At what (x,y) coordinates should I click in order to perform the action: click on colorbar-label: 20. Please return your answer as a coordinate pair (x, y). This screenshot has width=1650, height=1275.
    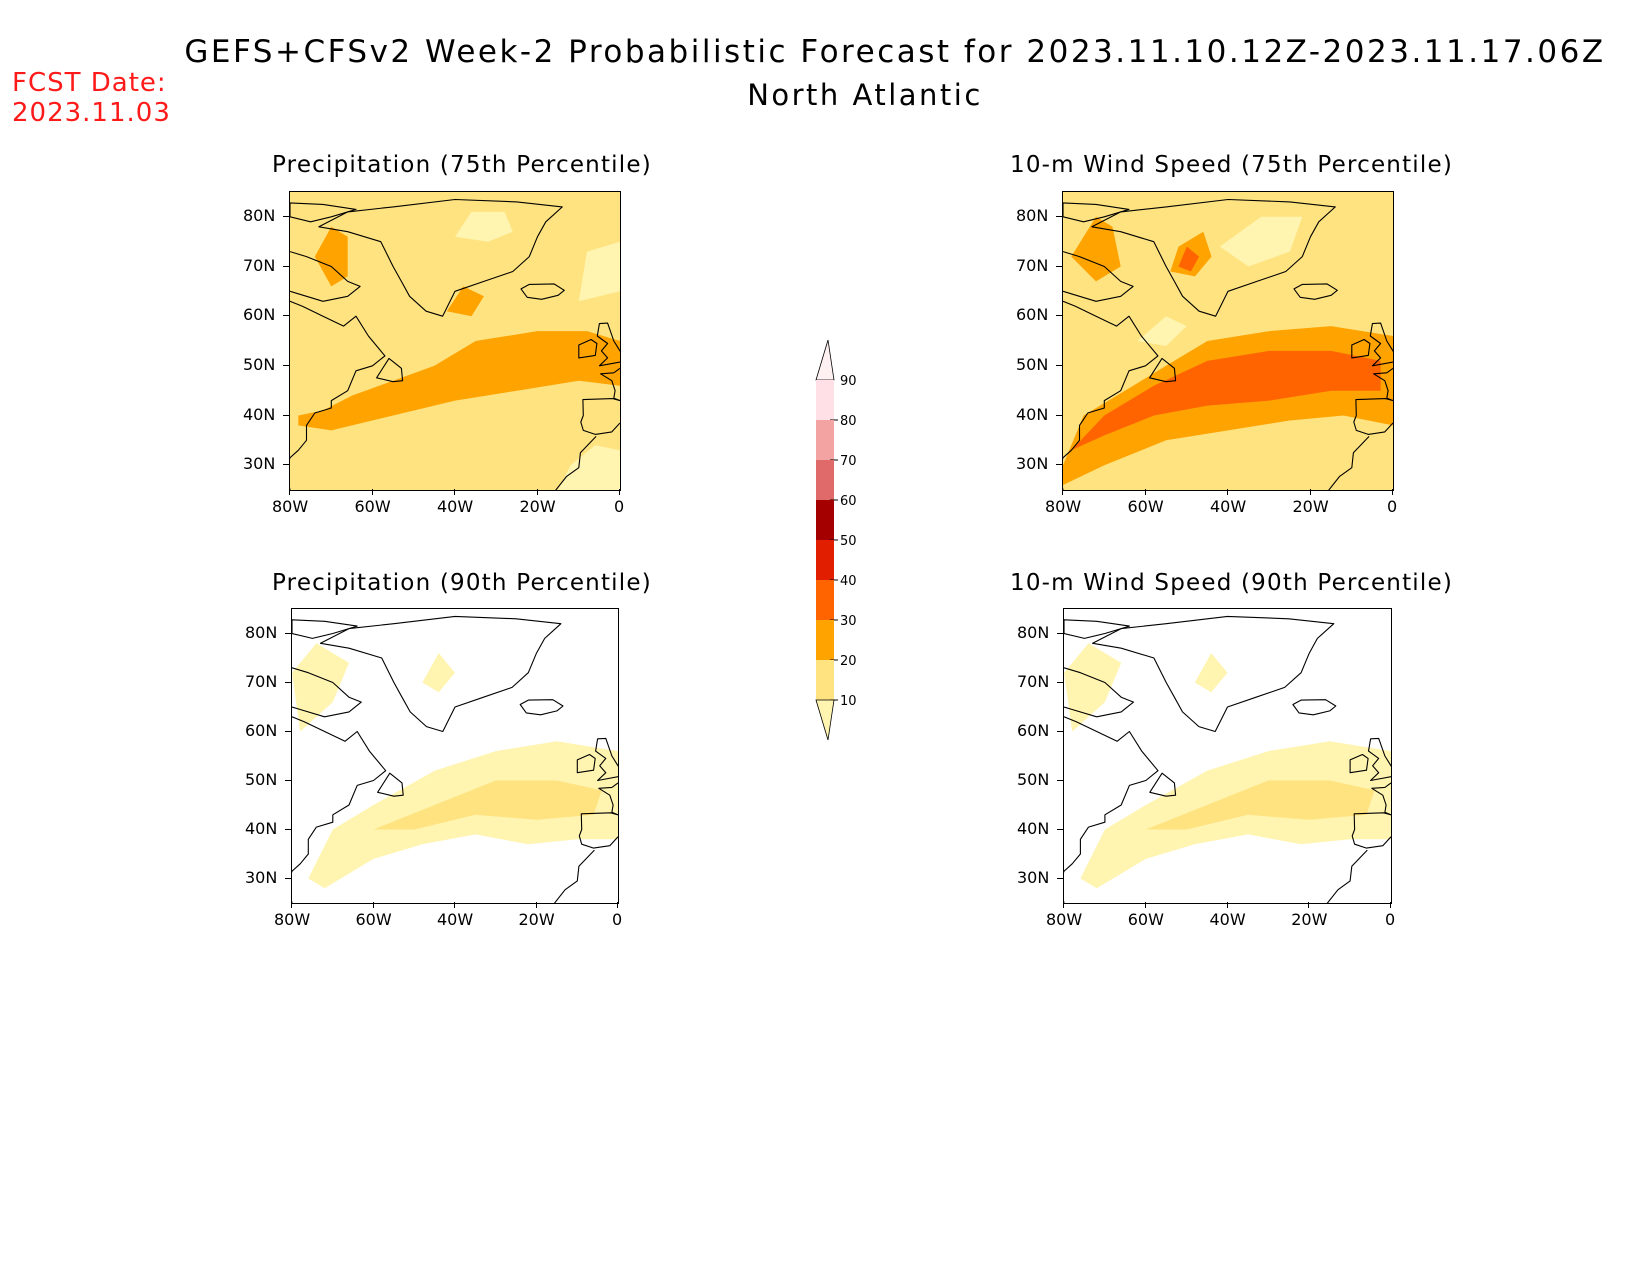
    Looking at the image, I should click on (848, 661).